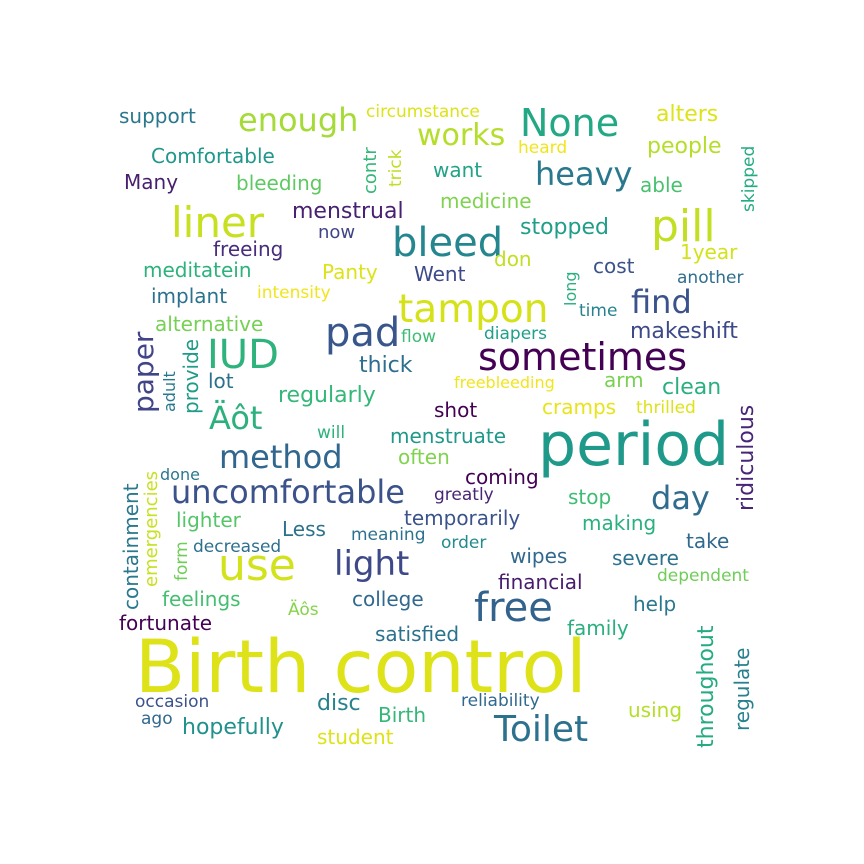  Describe the element at coordinates (461, 135) in the screenshot. I see `word: works` at that location.